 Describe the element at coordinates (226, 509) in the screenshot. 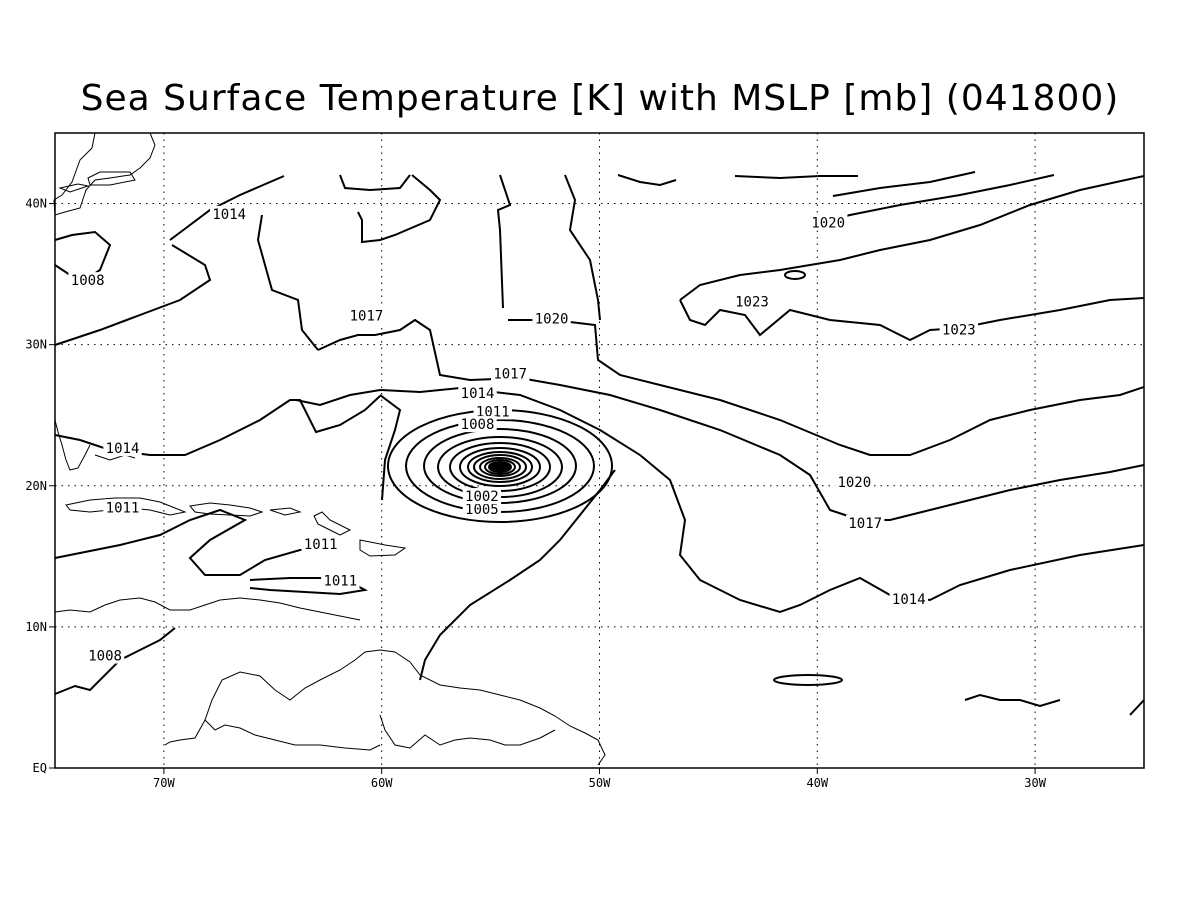

I see `coastline-hispaniola` at that location.